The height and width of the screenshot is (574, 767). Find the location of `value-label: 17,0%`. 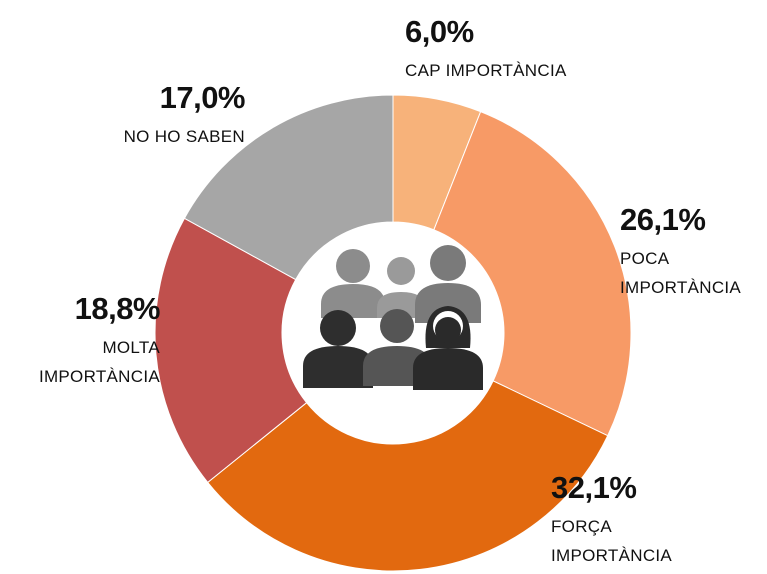

value-label: 17,0% is located at coordinates (202, 97).